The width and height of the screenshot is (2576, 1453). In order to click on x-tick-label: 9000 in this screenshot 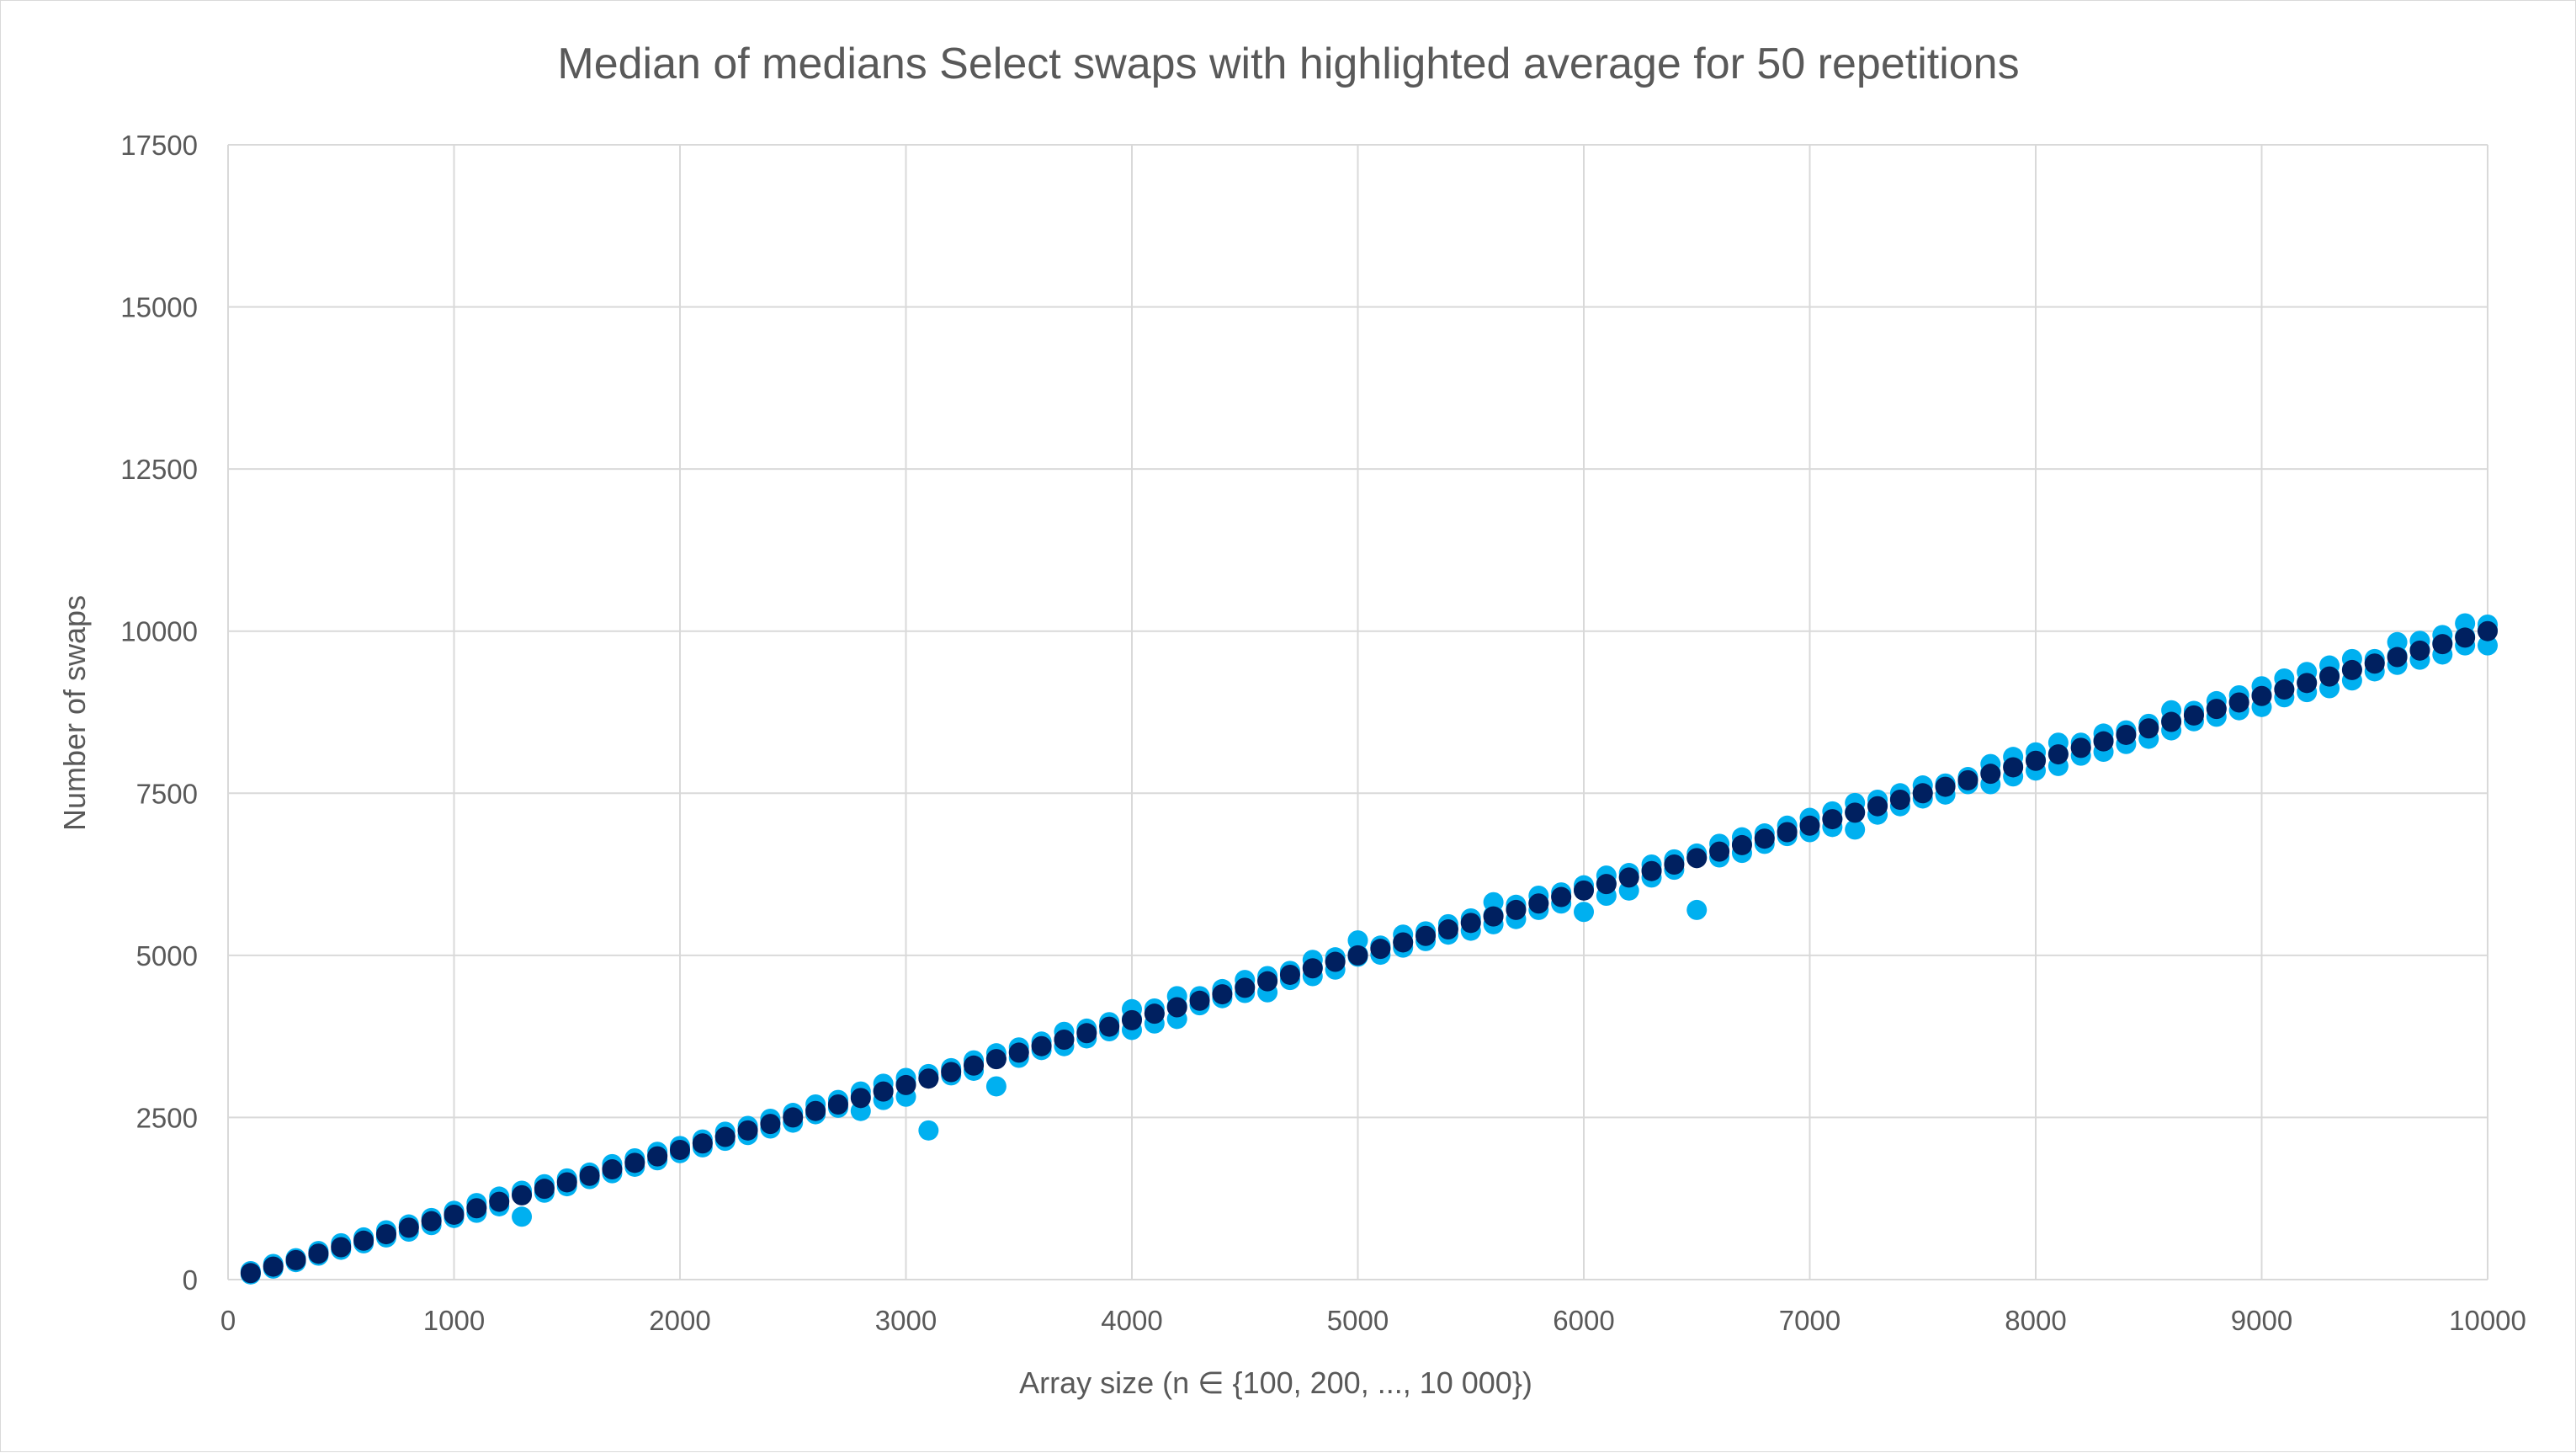, I will do `click(2261, 1320)`.